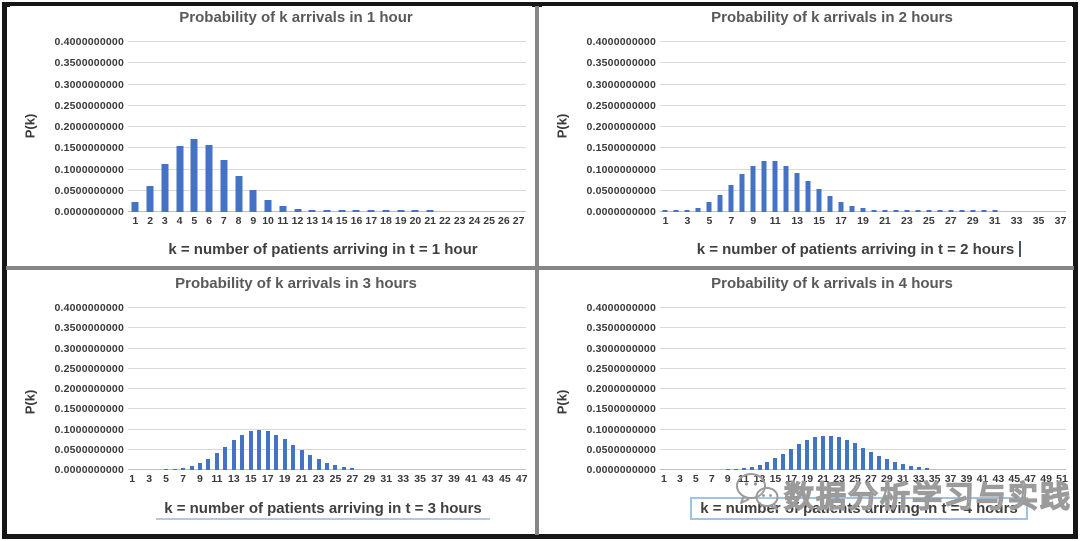 Image resolution: width=1080 pixels, height=541 pixels. What do you see at coordinates (709, 207) in the screenshot?
I see `bar-k5` at bounding box center [709, 207].